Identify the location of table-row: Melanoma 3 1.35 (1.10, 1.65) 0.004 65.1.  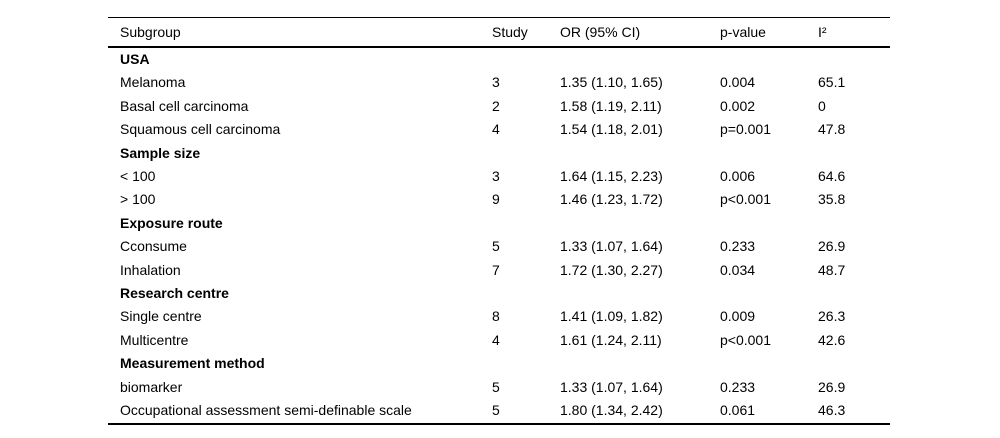
(499, 82).